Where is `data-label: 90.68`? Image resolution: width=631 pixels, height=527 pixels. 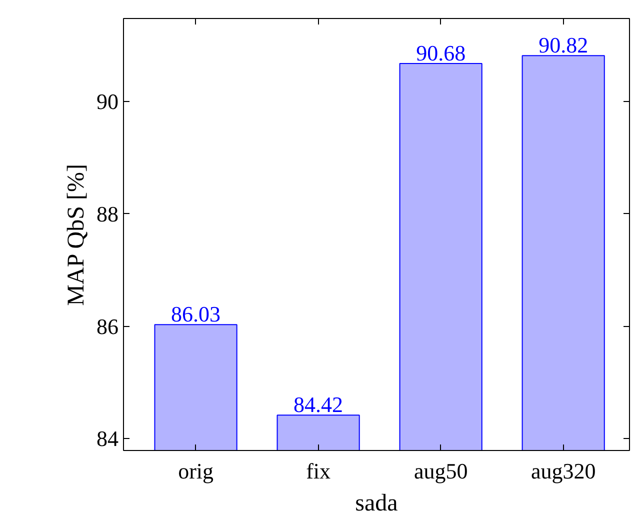 data-label: 90.68 is located at coordinates (441, 53).